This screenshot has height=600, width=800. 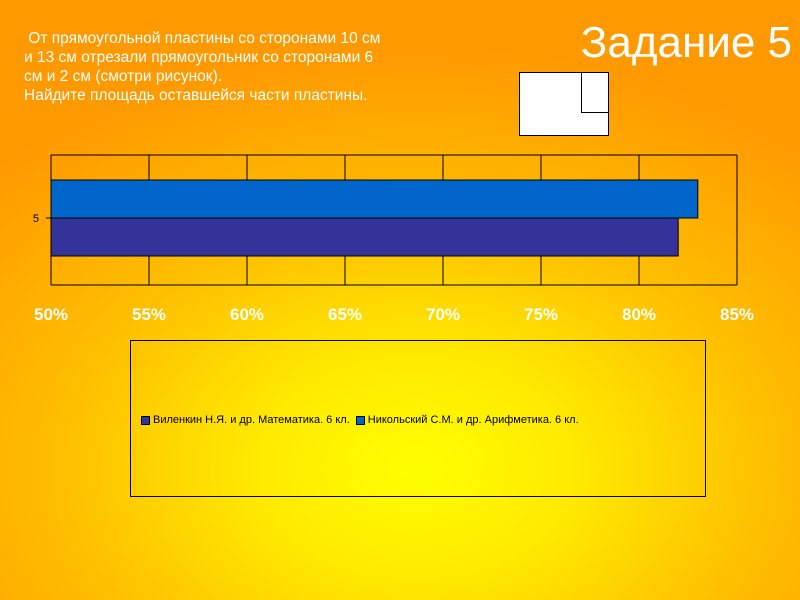 I want to click on task-line: см и 2 см (смотри рисунок)., so click(x=123, y=76).